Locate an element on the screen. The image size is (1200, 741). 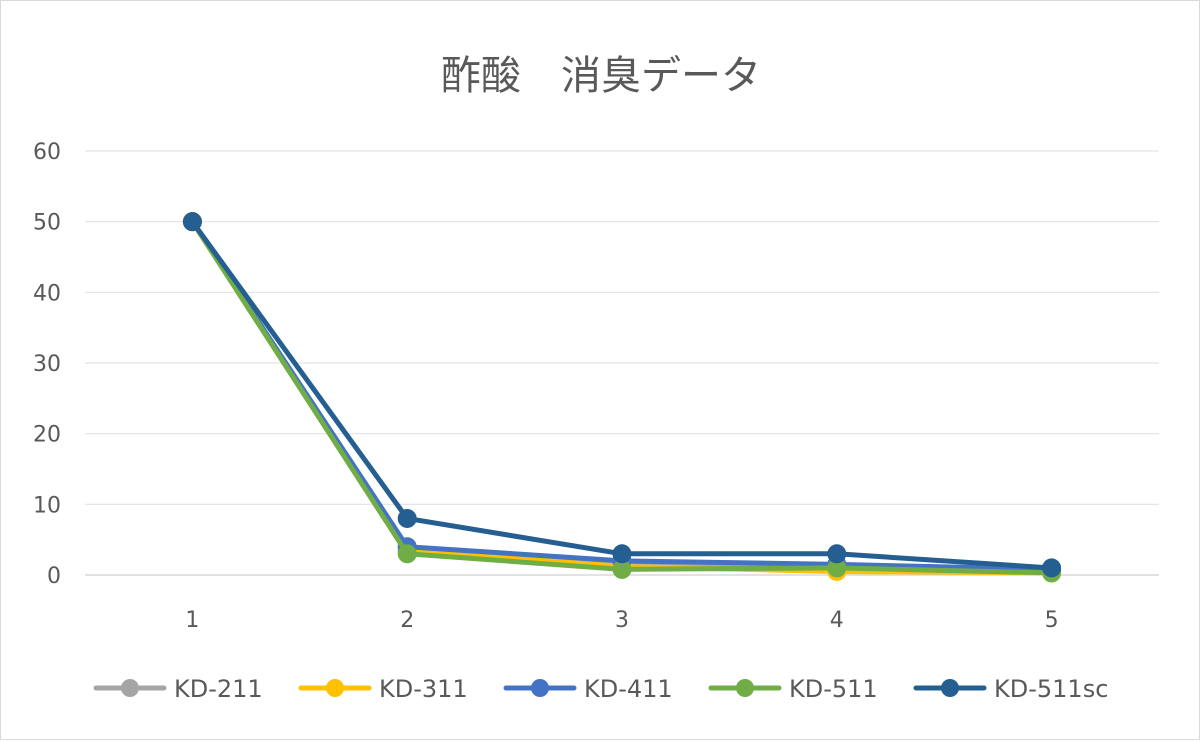
y-tick-label: 50 is located at coordinates (47, 223).